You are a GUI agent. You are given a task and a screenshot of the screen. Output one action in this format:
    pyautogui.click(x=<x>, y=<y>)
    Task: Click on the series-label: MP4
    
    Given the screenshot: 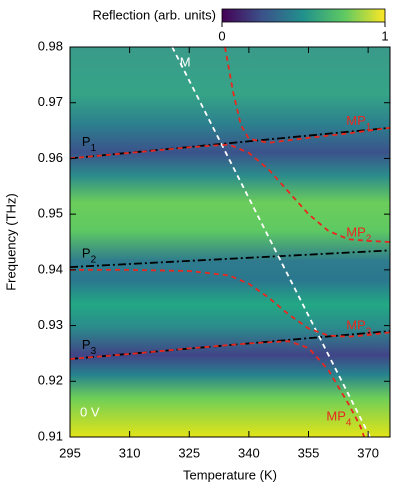 What is the action you would take?
    pyautogui.click(x=339, y=418)
    